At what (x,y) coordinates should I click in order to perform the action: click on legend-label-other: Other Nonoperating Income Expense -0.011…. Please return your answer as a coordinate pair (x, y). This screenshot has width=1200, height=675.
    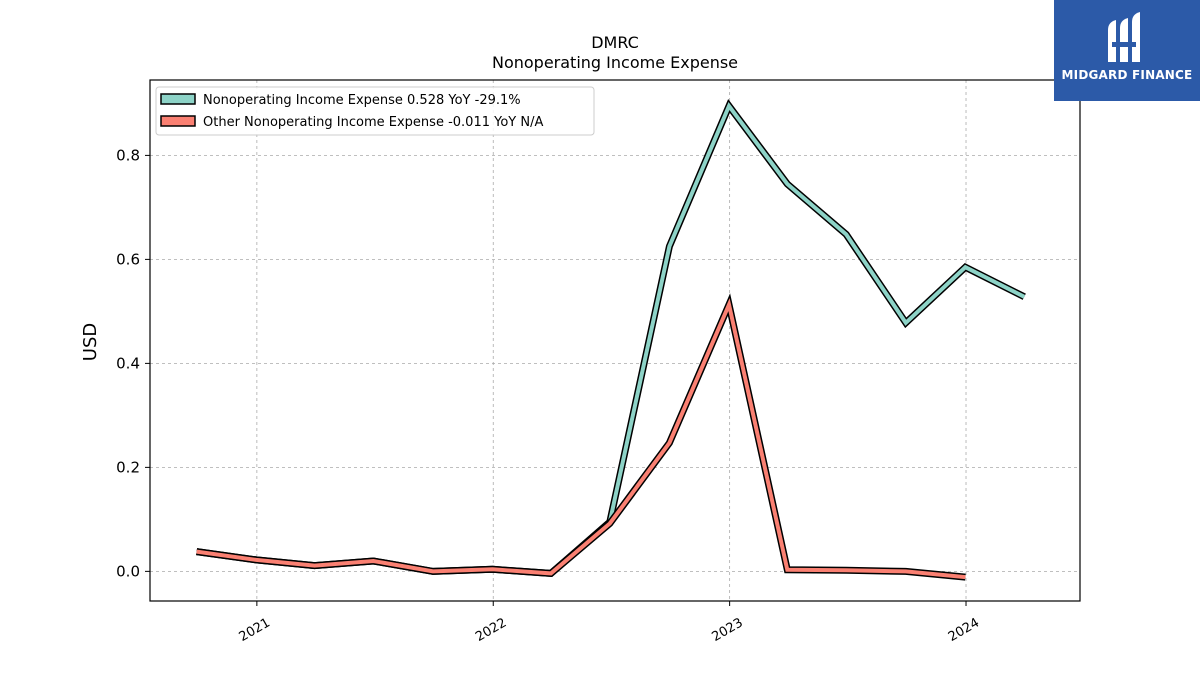
    Looking at the image, I should click on (373, 122).